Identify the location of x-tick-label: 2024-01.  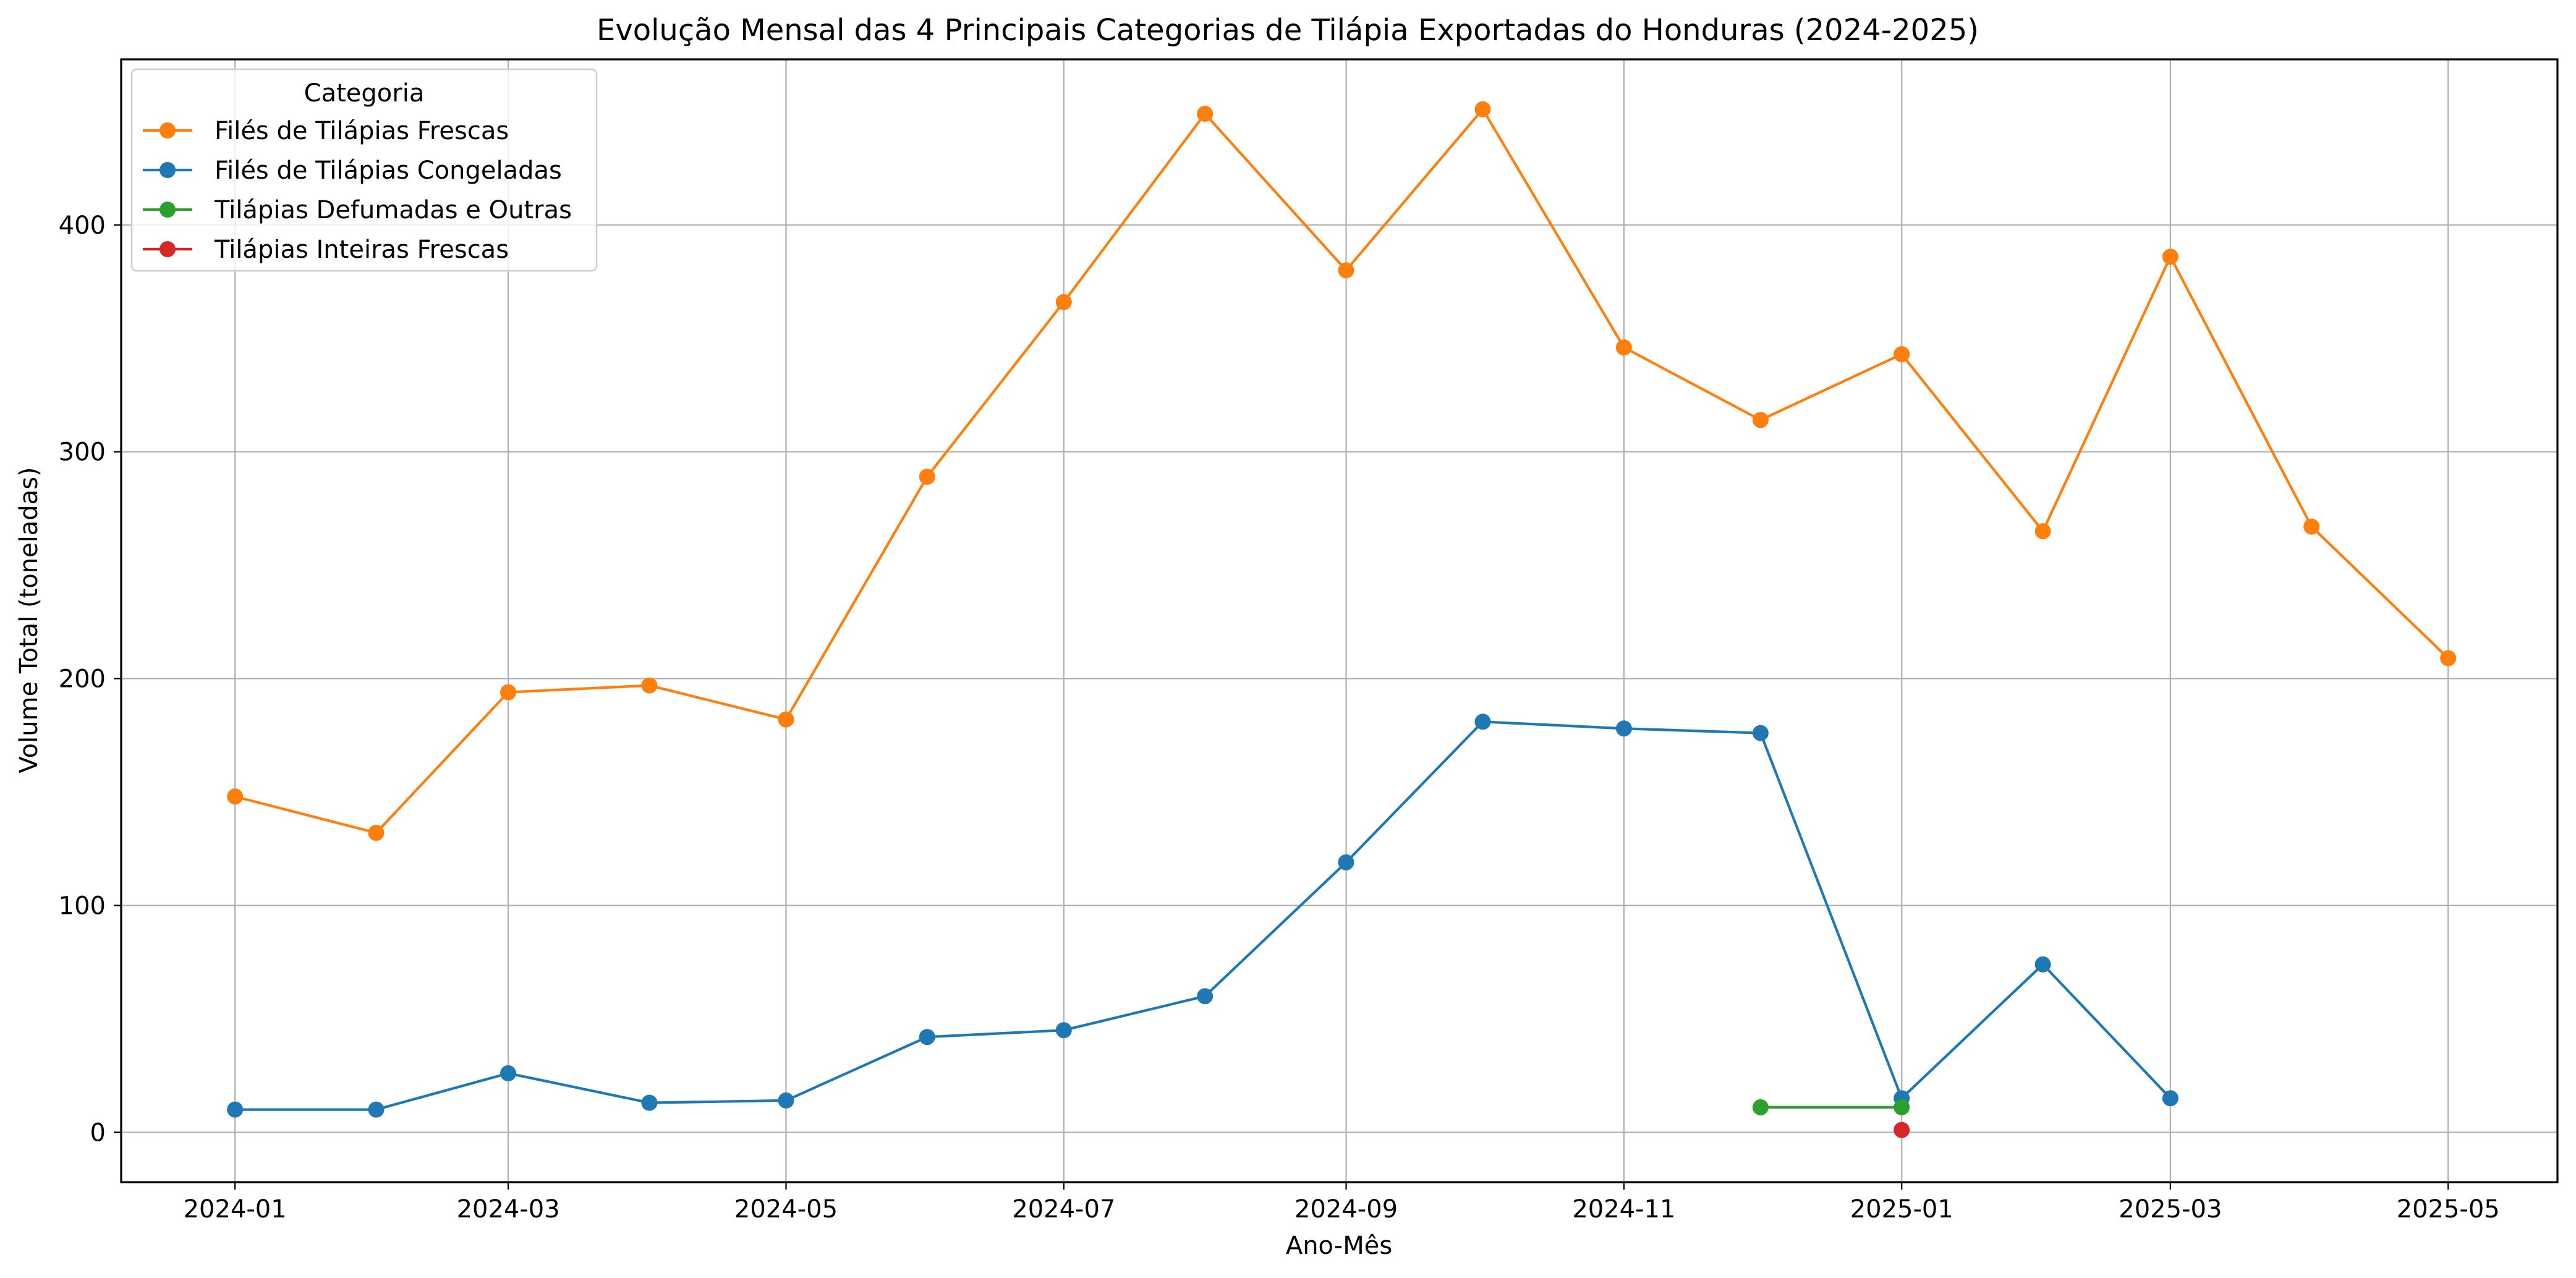
(235, 1209).